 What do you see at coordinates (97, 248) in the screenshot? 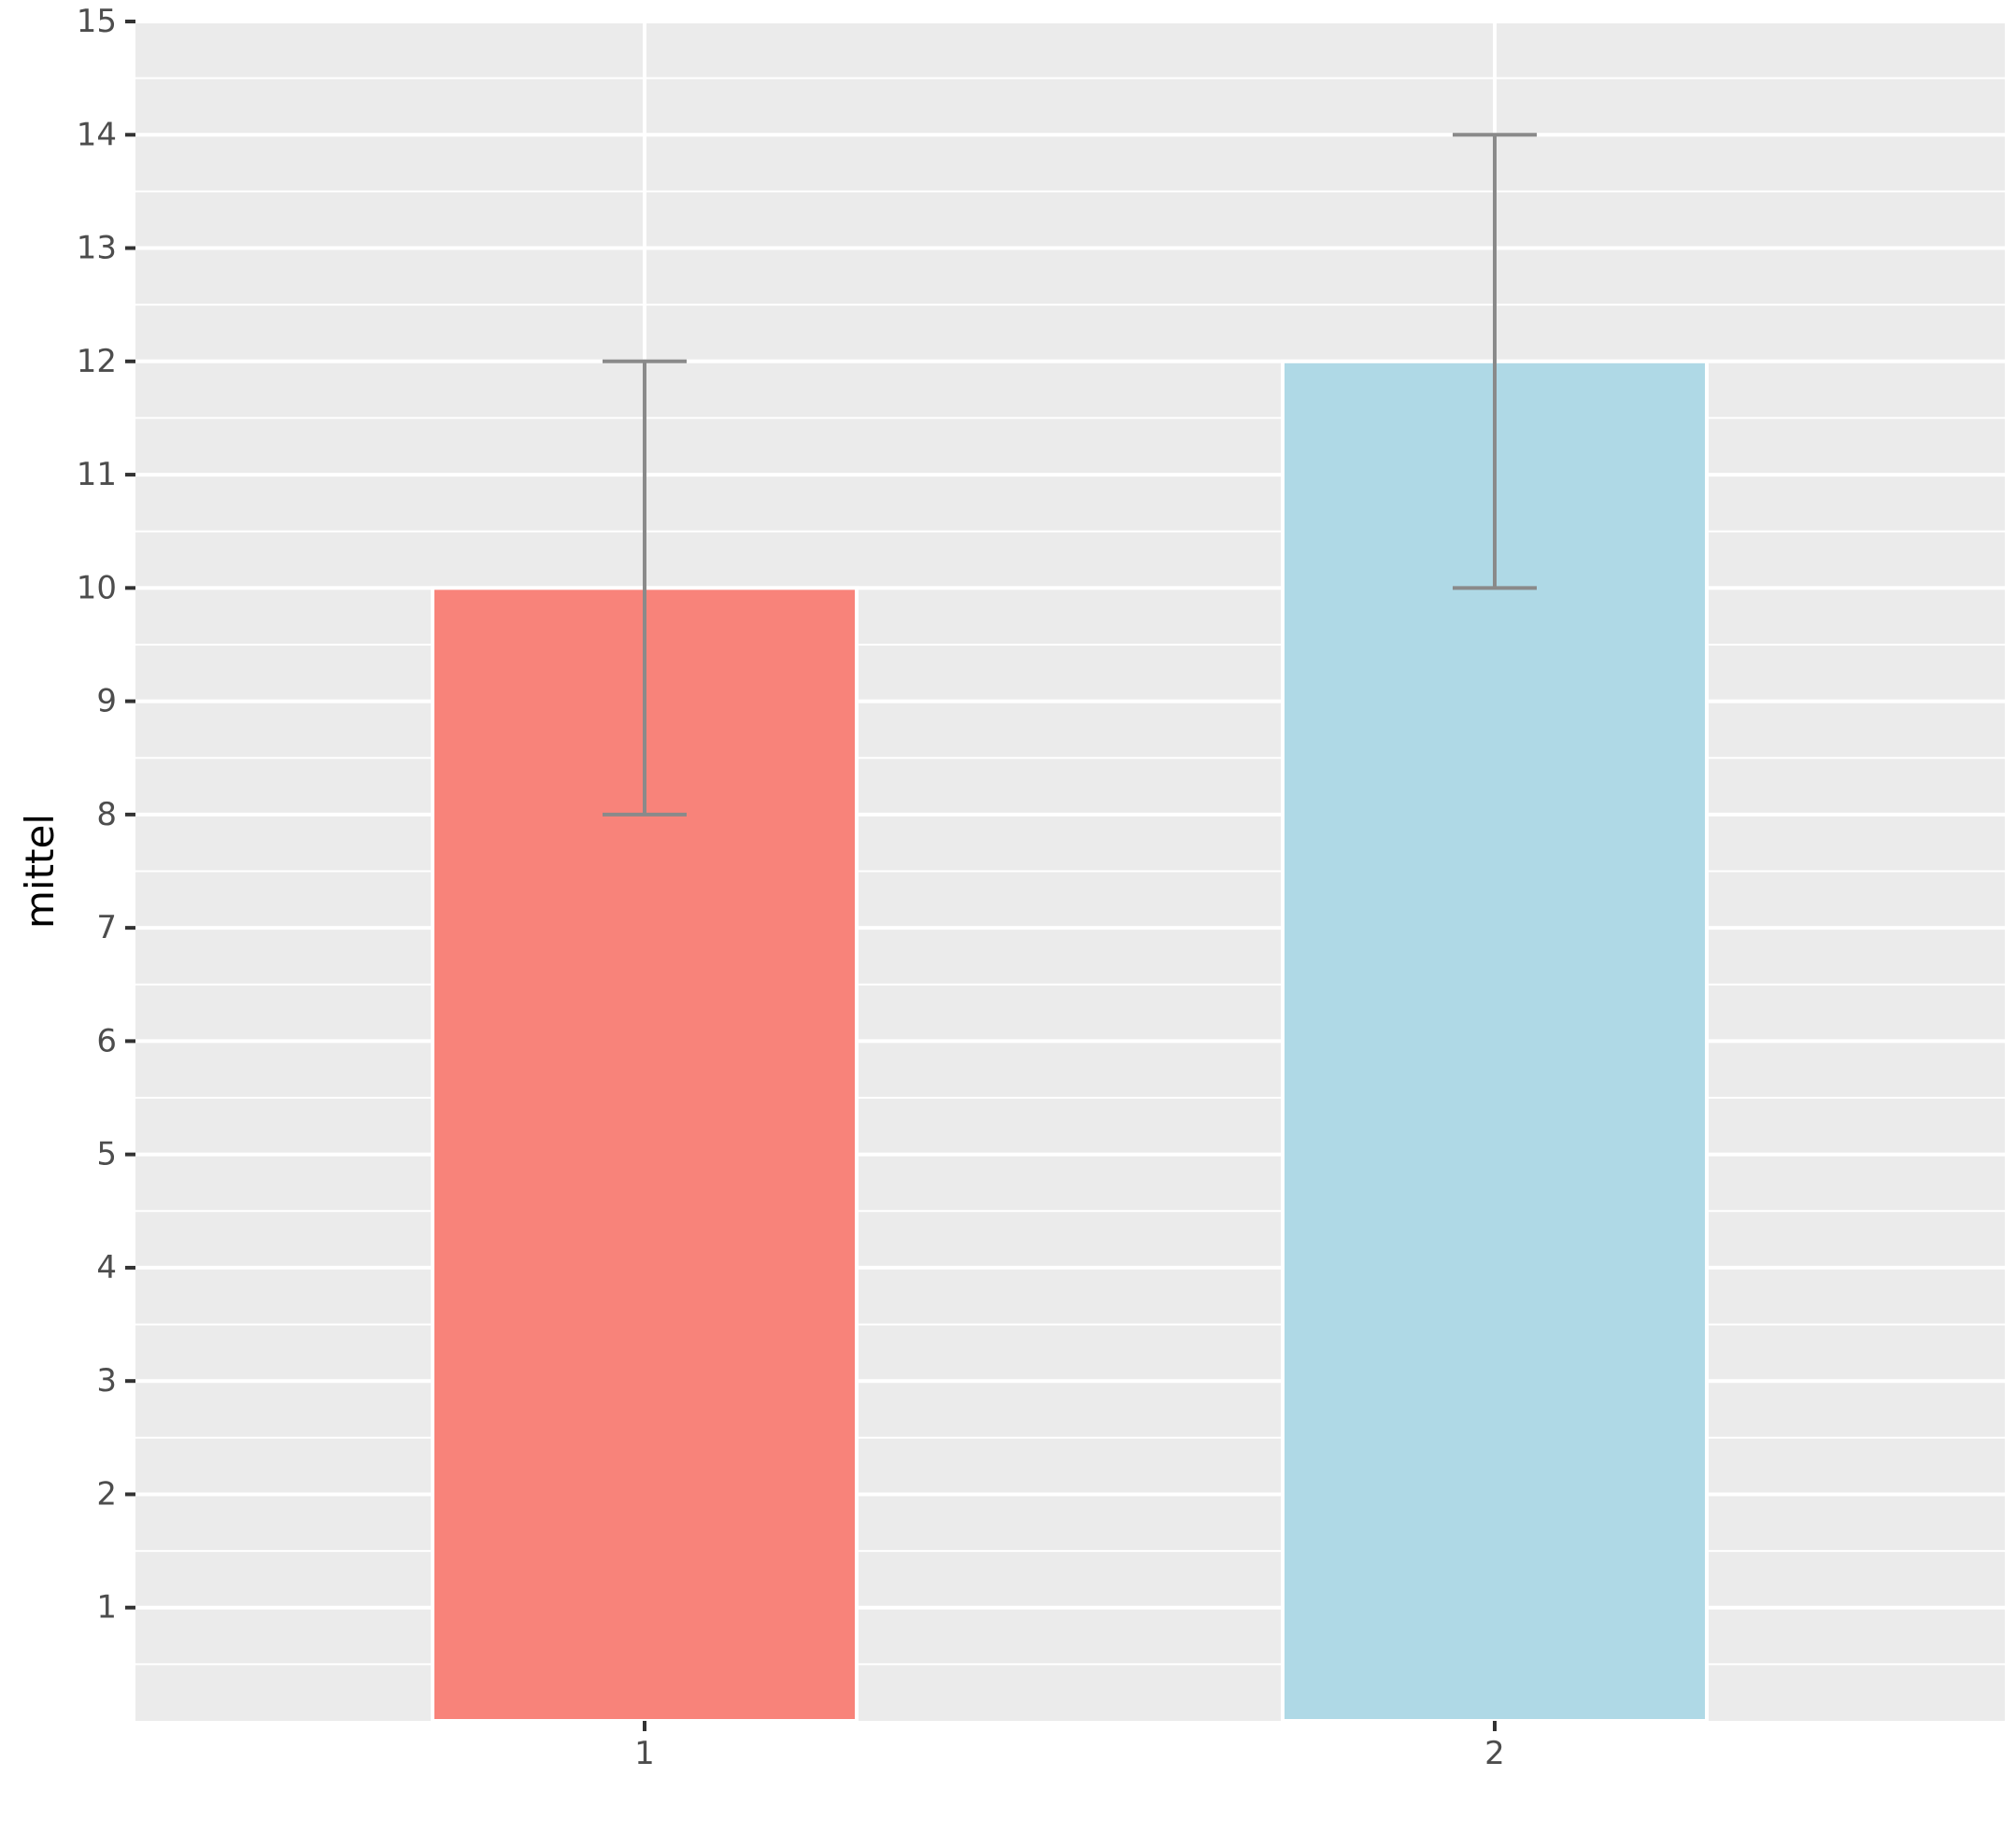
I see `y-tick-label: 13` at bounding box center [97, 248].